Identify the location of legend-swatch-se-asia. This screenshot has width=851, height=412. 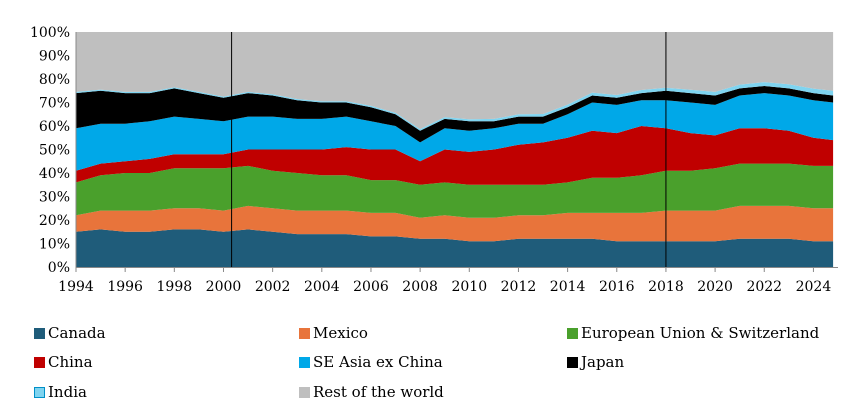
(304, 362).